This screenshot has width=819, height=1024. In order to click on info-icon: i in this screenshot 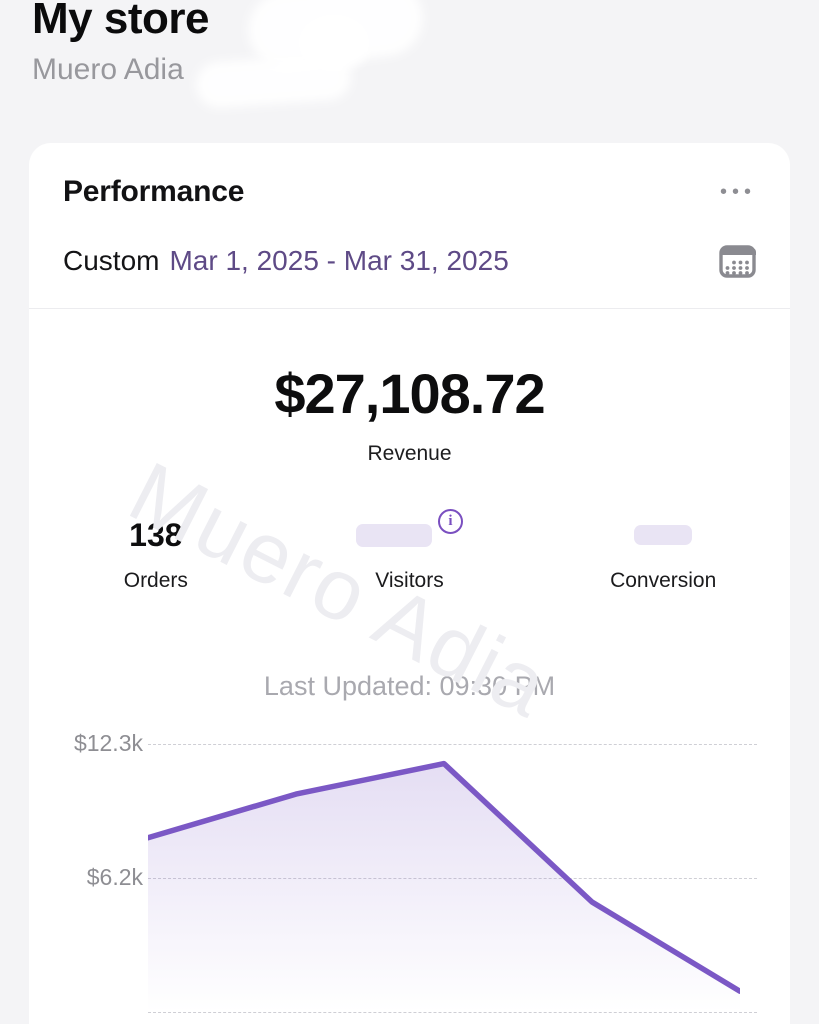, I will do `click(450, 521)`.